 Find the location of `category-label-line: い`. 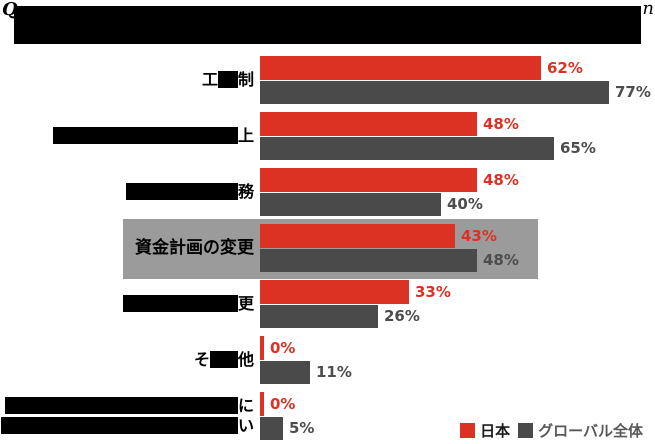

category-label-line: い is located at coordinates (127, 426).